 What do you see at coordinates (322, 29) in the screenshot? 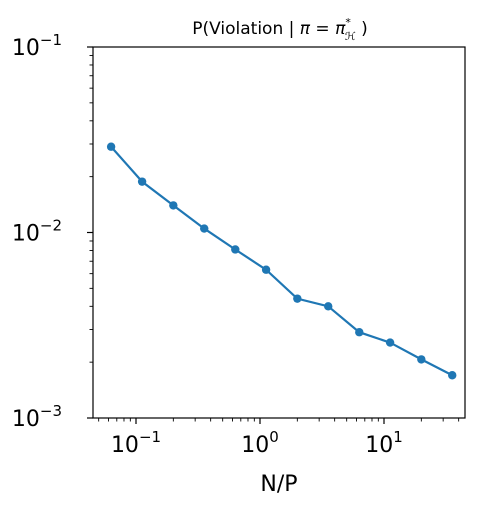
I see `title-eq: =` at bounding box center [322, 29].